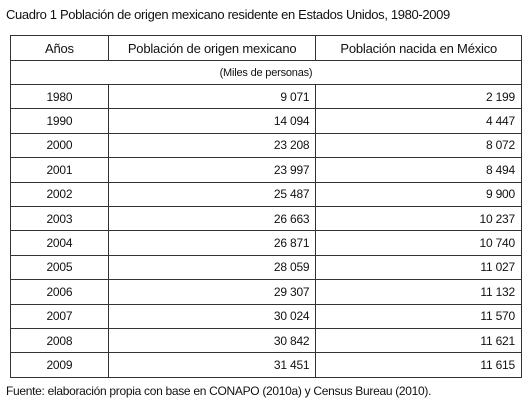 The image size is (531, 406). Describe the element at coordinates (418, 218) in the screenshot. I see `value-cell: 10 237` at that location.